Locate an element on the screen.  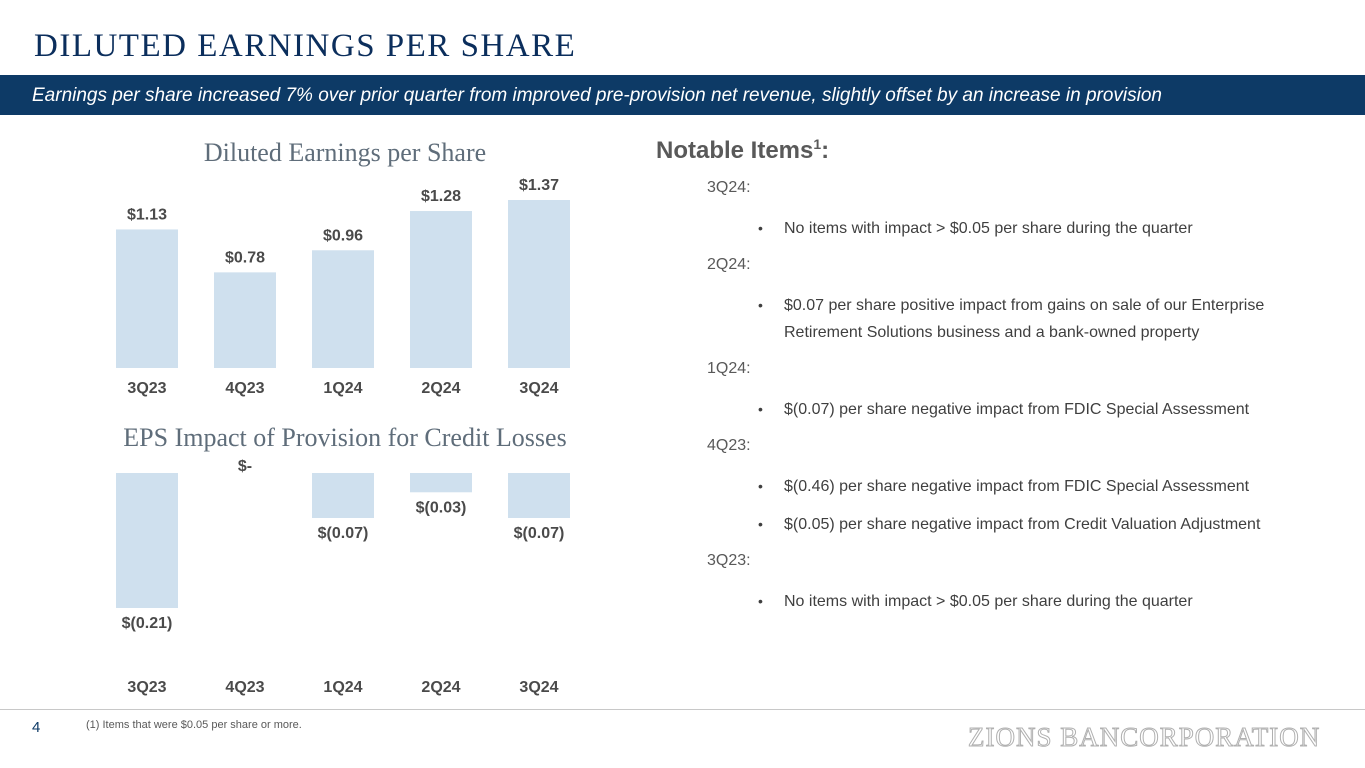
eps-value-label: $1.13 is located at coordinates (147, 214).